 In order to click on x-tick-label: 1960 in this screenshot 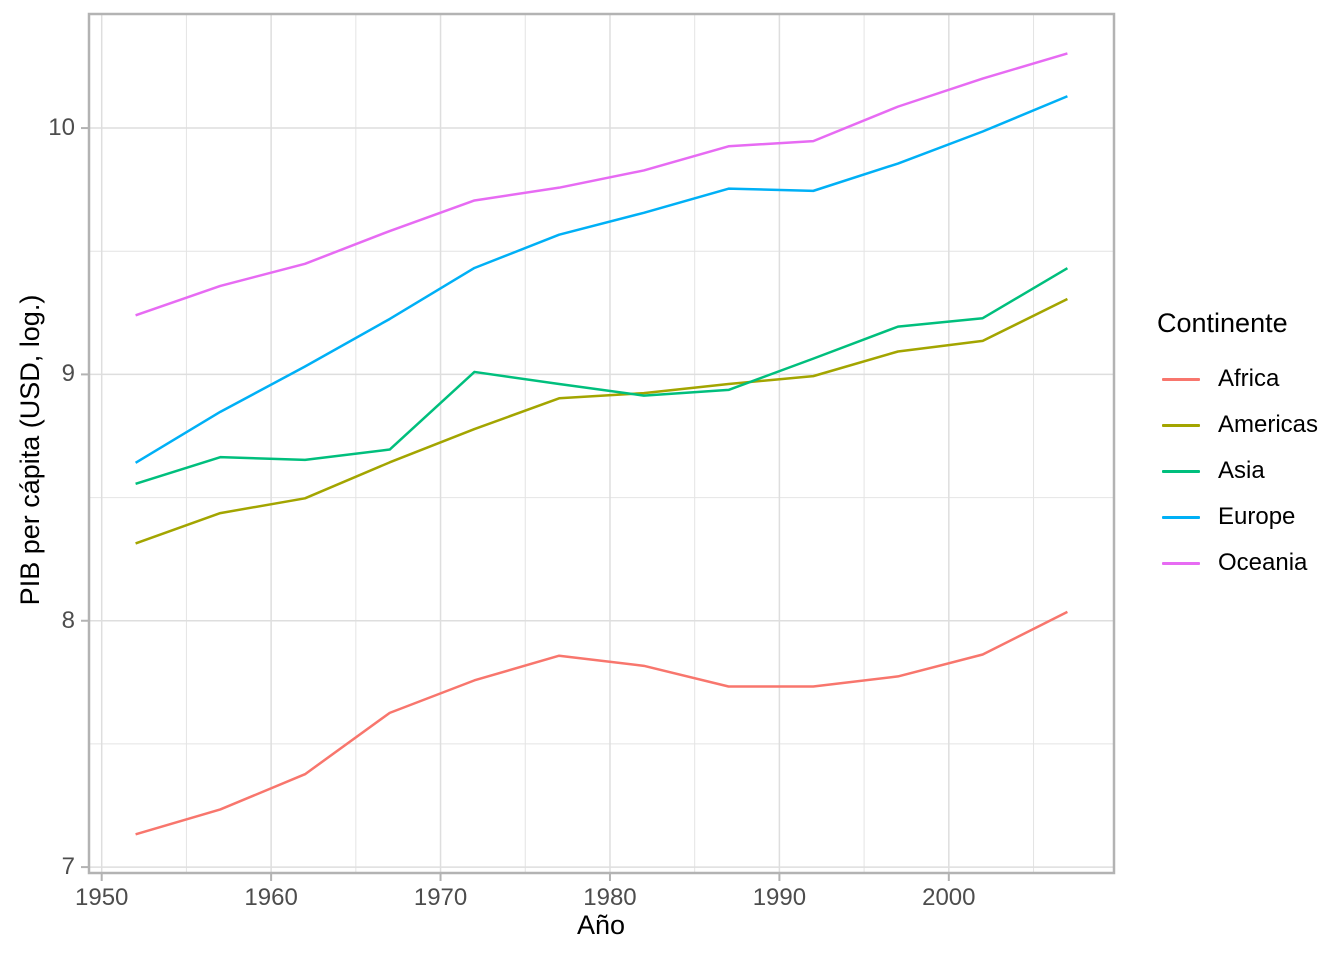, I will do `click(271, 897)`.